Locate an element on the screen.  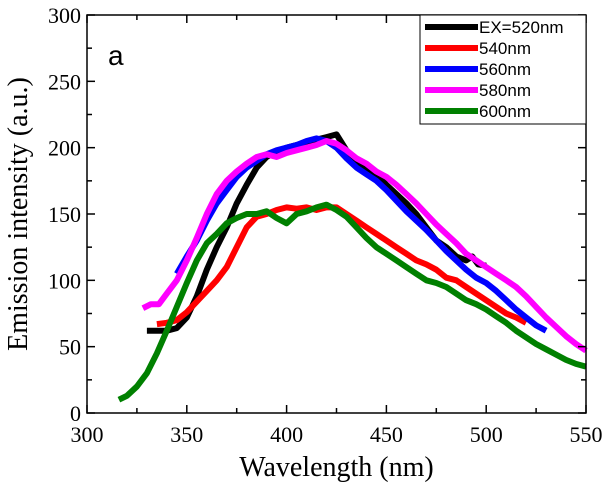
x-tick-label: 350 is located at coordinates (186, 434).